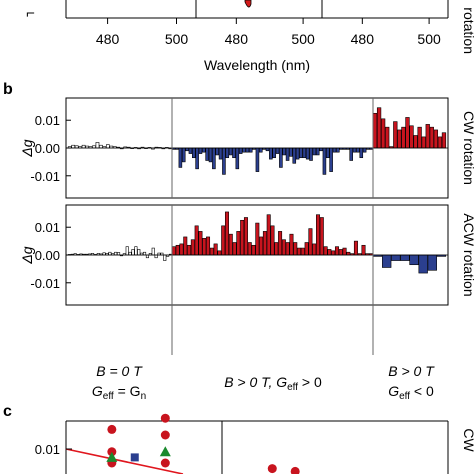 Image resolution: width=474 pixels, height=474 pixels. Describe the element at coordinates (119, 371) in the screenshot. I see `cond-left-line1-text: B = 0 T` at that location.